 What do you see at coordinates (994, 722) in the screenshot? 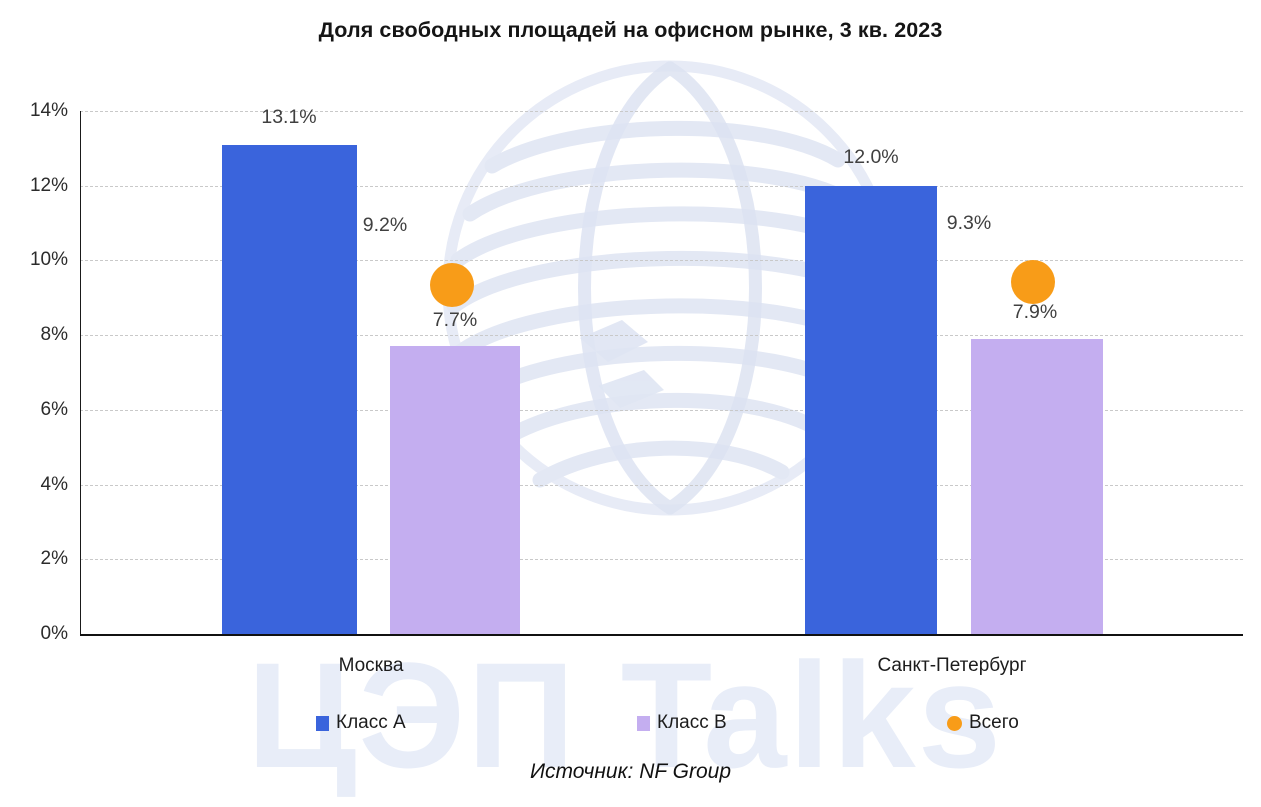
I see `legend-label: Всего` at bounding box center [994, 722].